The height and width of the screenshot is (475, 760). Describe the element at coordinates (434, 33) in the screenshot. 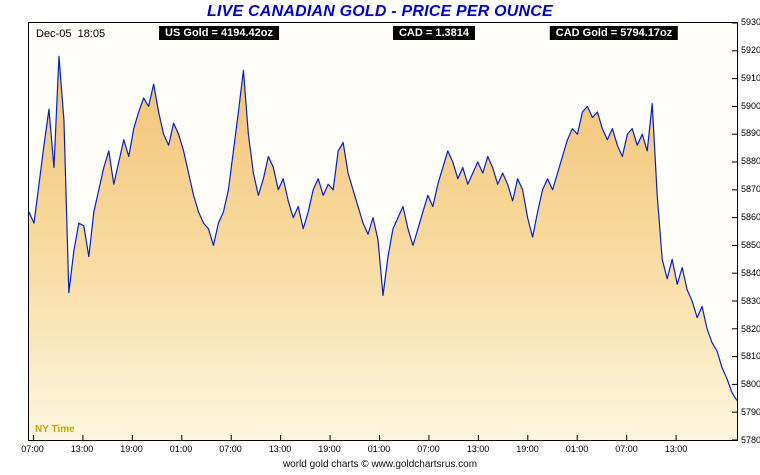

I see `cad-rate-quote: CAD = 1.3814` at that location.